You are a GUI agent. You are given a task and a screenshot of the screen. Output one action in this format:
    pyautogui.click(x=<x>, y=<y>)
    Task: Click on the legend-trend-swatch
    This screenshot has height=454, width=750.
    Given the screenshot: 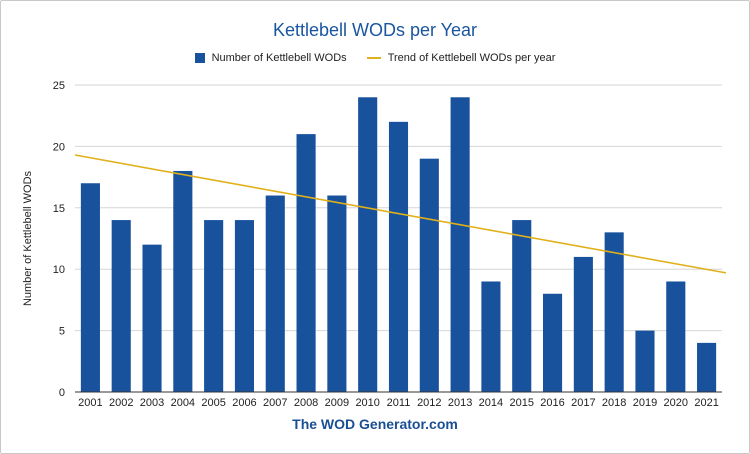 What is the action you would take?
    pyautogui.click(x=373, y=58)
    